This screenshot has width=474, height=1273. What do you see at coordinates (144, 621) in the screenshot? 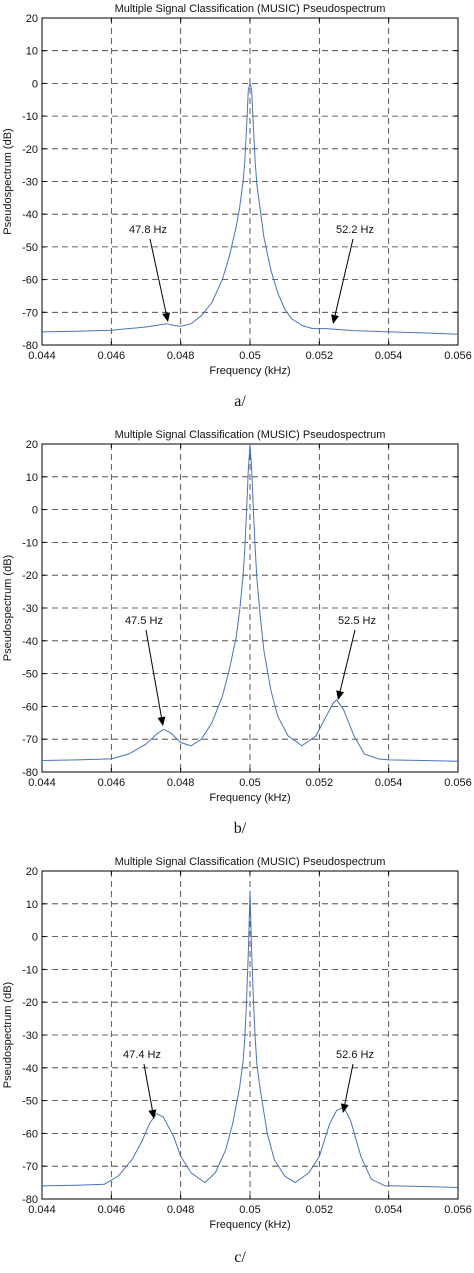
I see `peak-annotation-label: 47.5 Hz` at bounding box center [144, 621].